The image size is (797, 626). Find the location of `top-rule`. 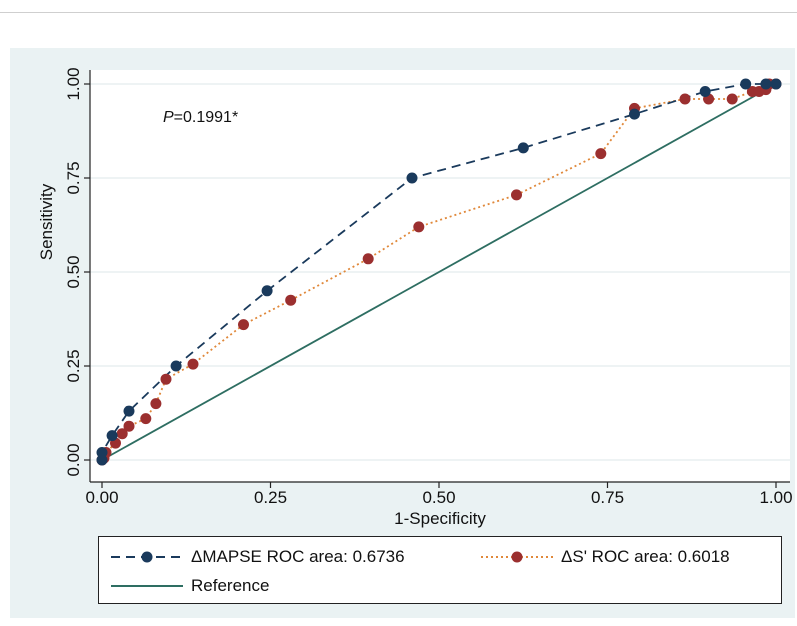

top-rule is located at coordinates (398, 12).